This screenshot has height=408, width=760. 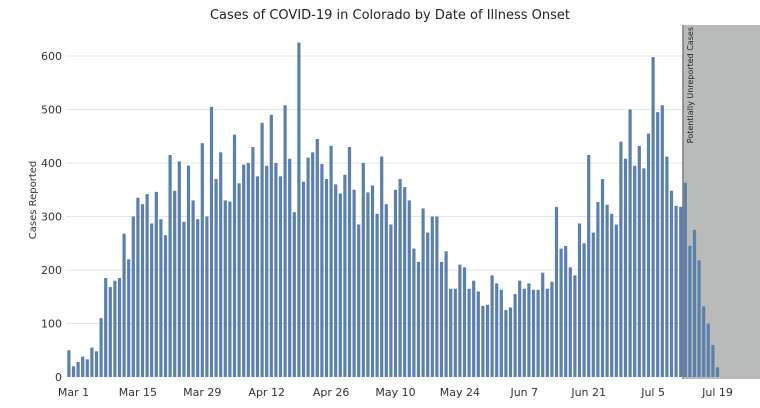 I want to click on y-tick-label: 300, so click(x=51, y=217).